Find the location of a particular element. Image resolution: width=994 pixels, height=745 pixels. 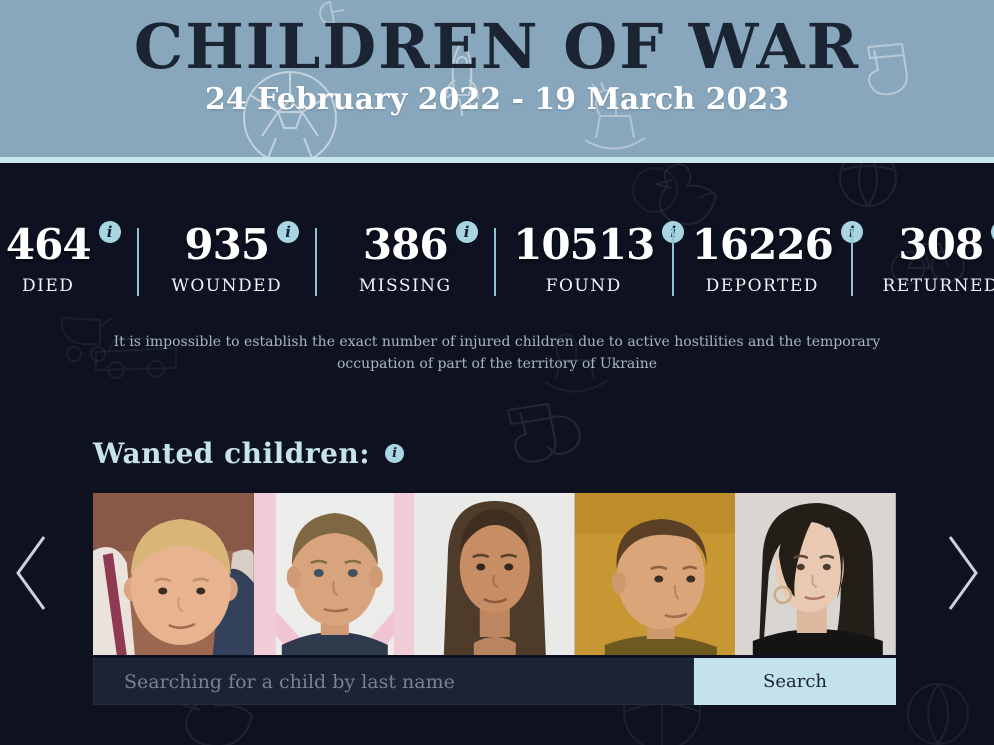

stat-value: 10513 is located at coordinates (584, 244).